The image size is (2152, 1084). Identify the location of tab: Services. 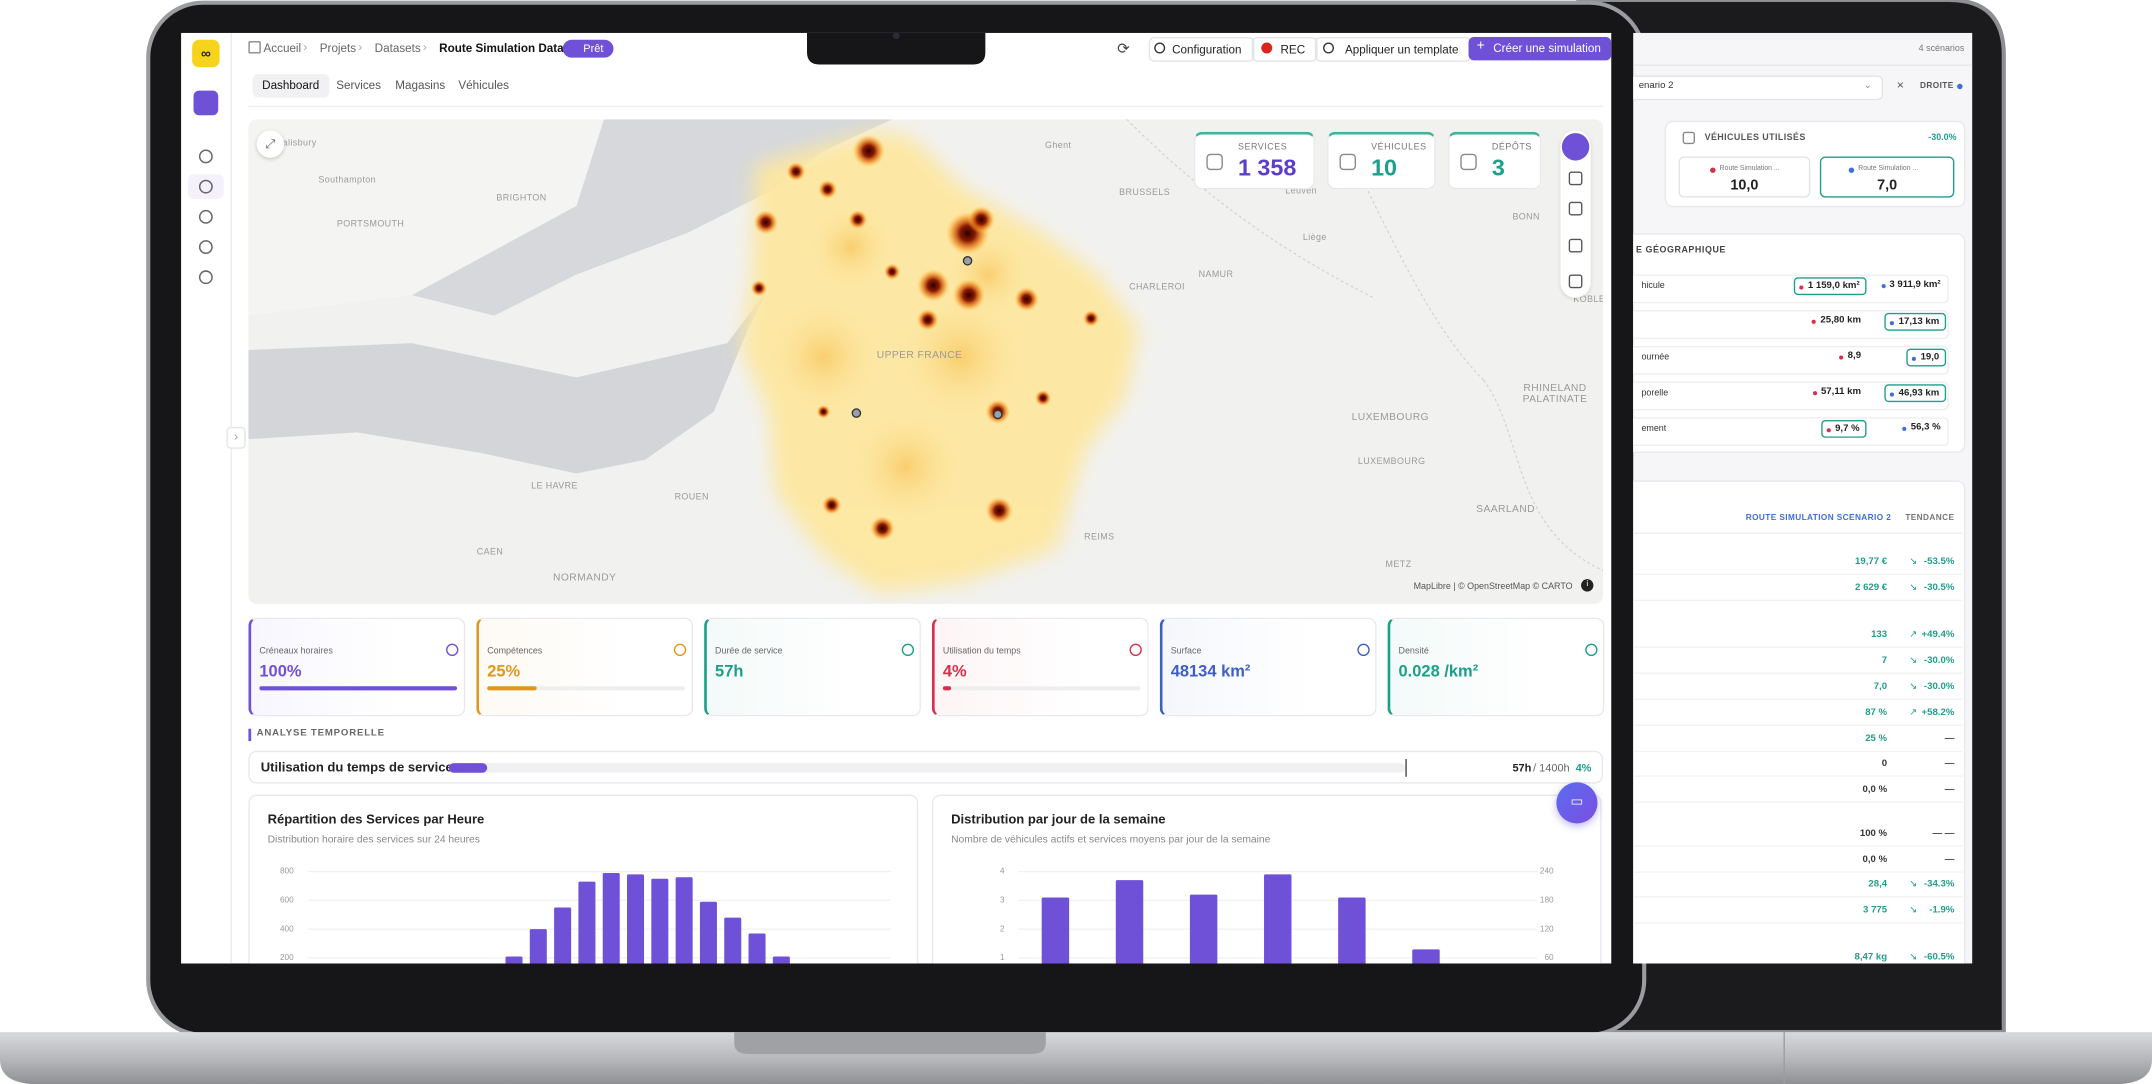
(358, 85).